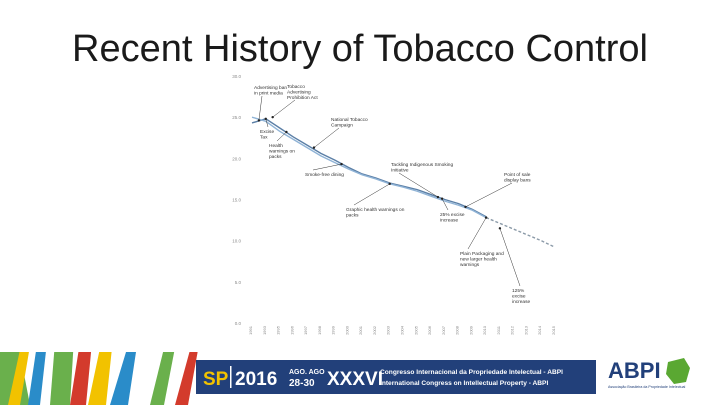 This screenshot has width=720, height=405. Describe the element at coordinates (349, 122) in the screenshot. I see `annotation-label: National Tobacco Campaign` at that location.